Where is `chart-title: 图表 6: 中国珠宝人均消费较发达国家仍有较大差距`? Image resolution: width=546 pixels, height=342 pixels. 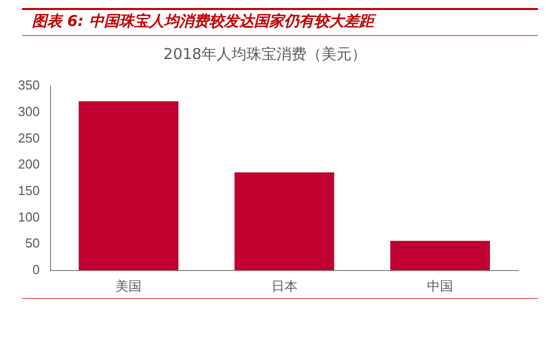
chart-title: 图表 6: 中国珠宝人均消费较发达国家仍有较大差距 is located at coordinates (280, 22).